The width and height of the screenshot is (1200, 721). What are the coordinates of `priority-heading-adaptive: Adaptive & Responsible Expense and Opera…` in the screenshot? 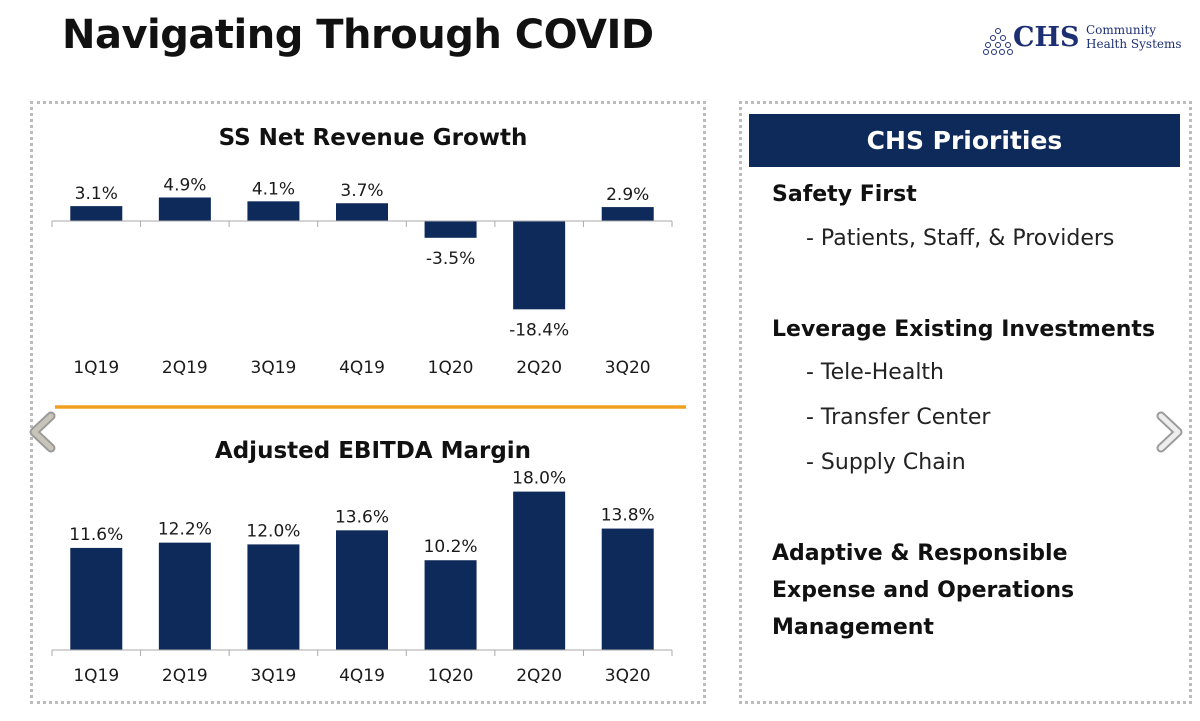 It's located at (923, 590).